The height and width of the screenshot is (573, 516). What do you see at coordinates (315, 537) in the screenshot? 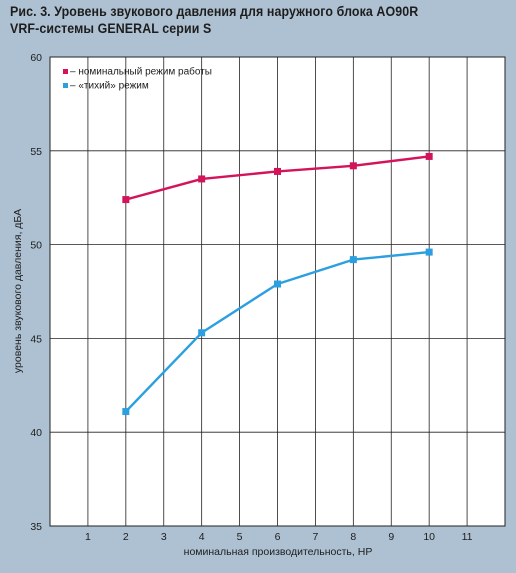
I see `x-tick-label: 7` at bounding box center [315, 537].